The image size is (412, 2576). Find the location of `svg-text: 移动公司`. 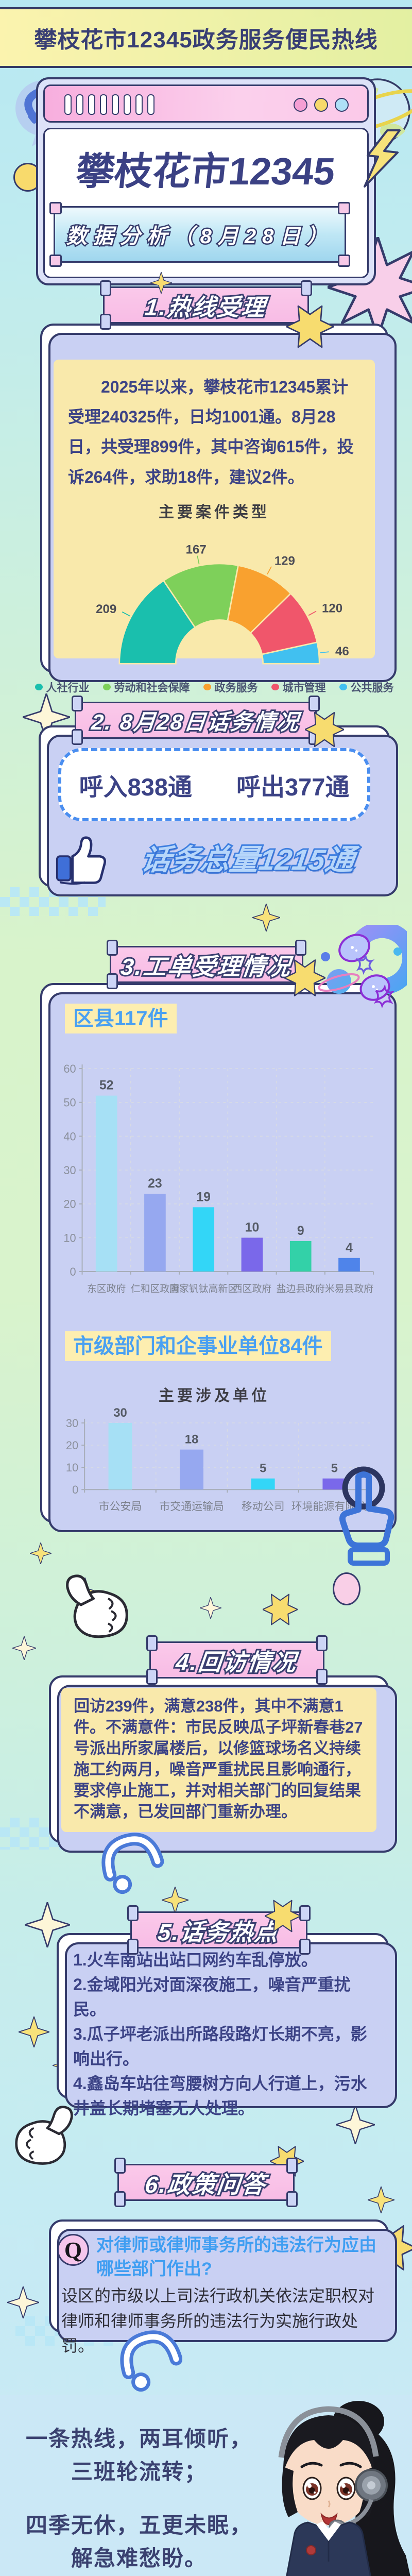

svg-text: 移动公司 is located at coordinates (263, 1507).